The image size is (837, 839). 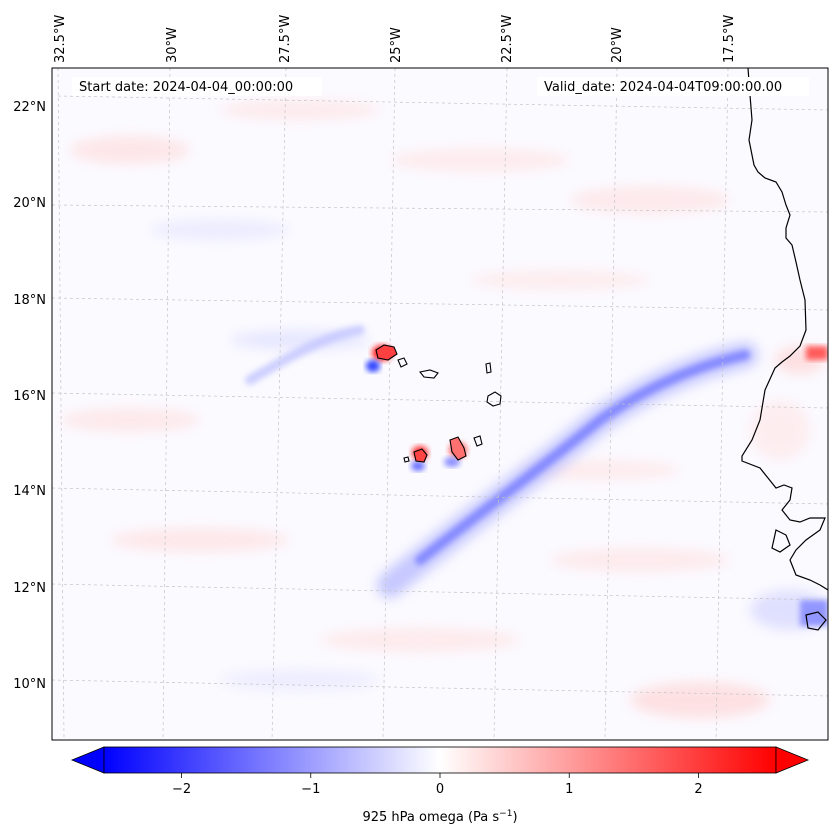 I want to click on colorbar-extend-max, so click(x=792, y=760).